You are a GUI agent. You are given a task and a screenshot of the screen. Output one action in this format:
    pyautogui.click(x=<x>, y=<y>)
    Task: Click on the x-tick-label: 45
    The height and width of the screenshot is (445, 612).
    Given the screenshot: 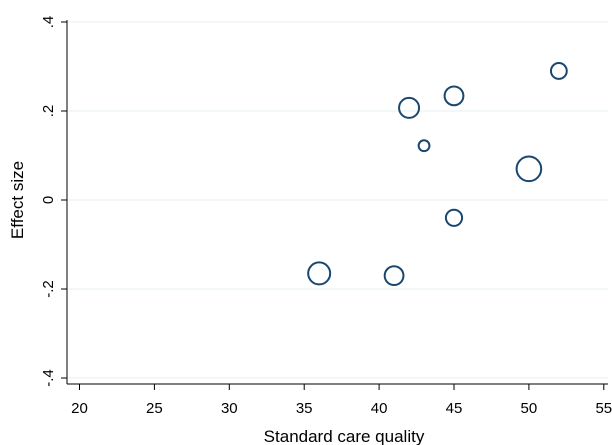 What is the action you would take?
    pyautogui.click(x=454, y=408)
    